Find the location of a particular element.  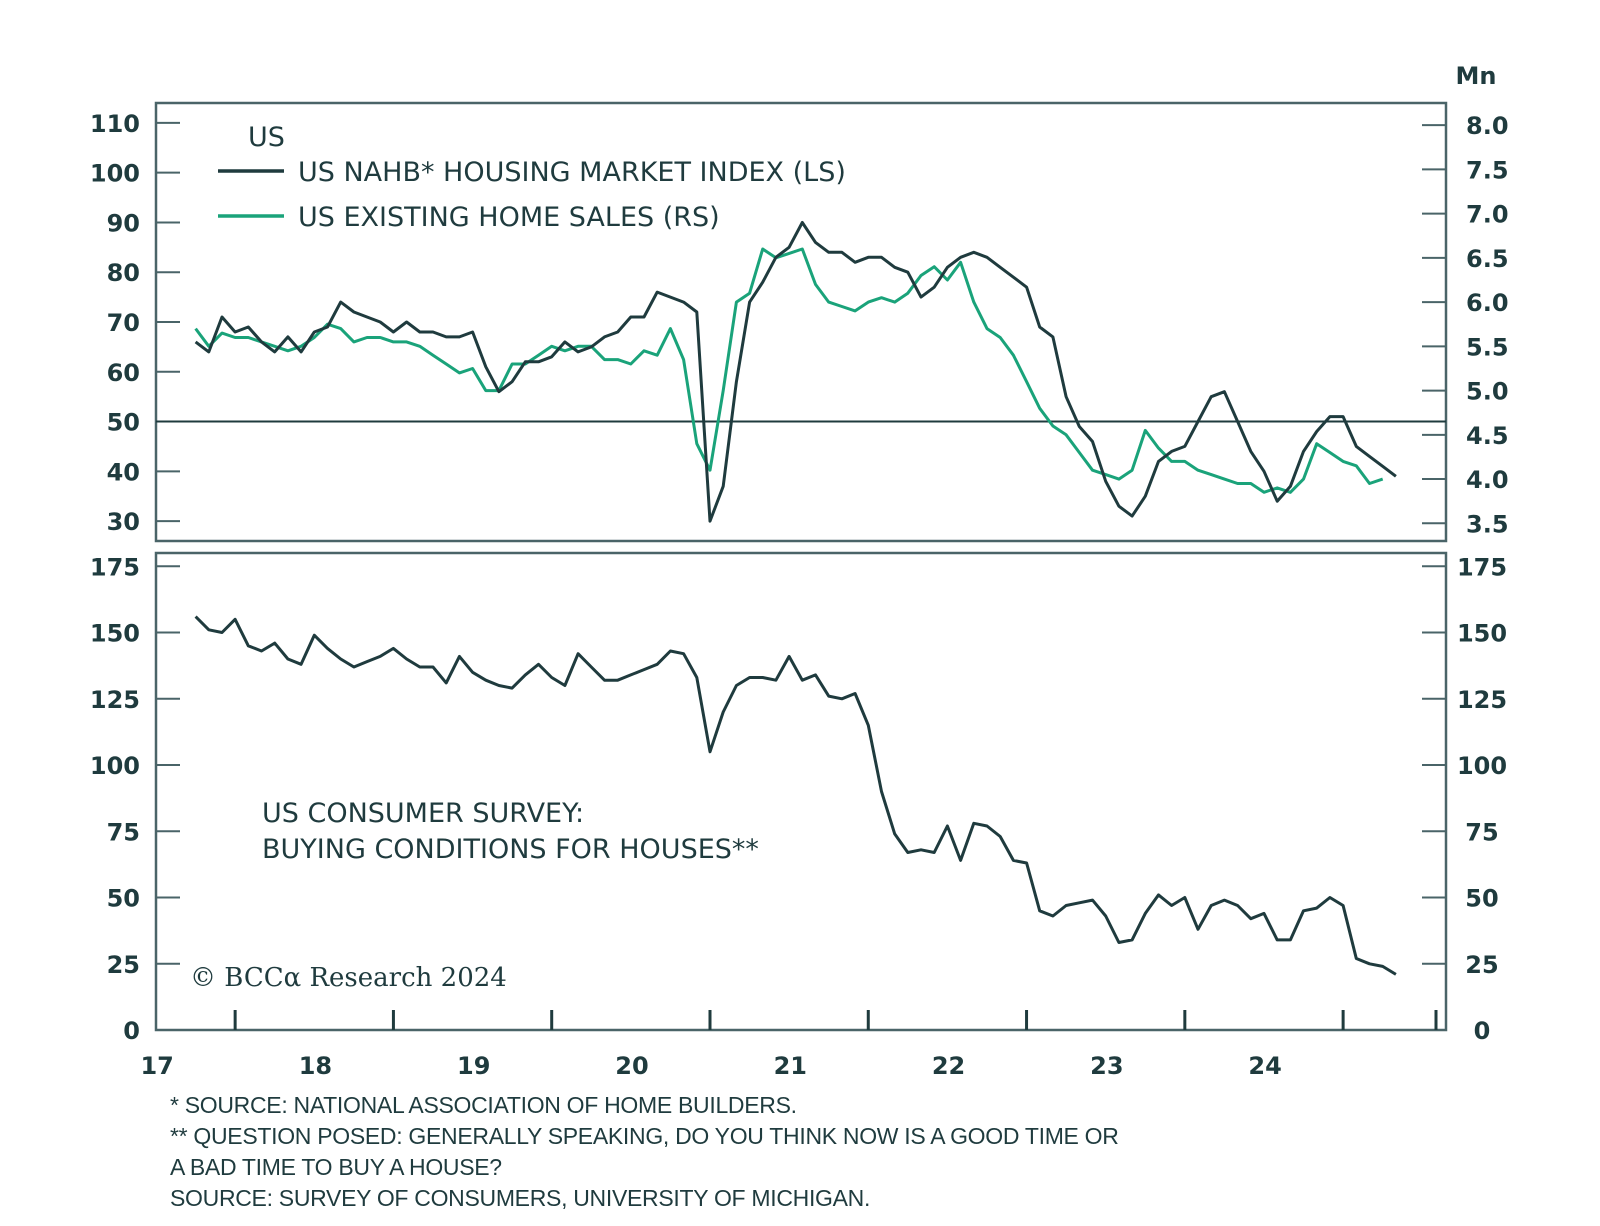

x-axis-tick-label: 22 is located at coordinates (948, 1066).